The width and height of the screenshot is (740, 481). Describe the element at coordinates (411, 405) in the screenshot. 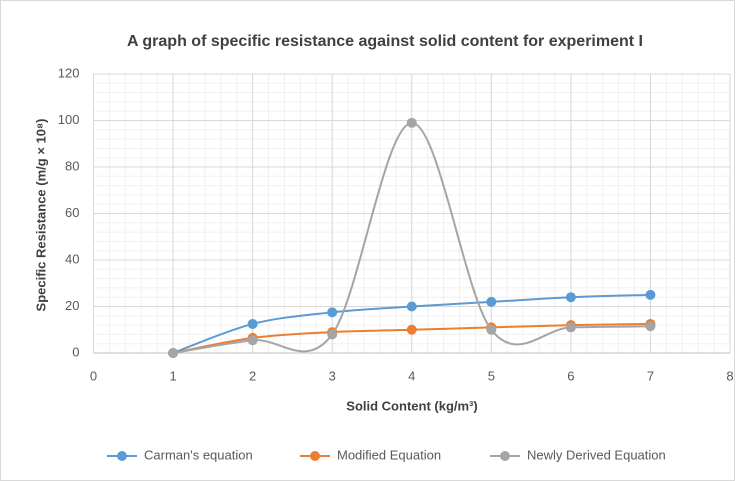

I see `x-axis-title: Solid Content (kg/m³)` at that location.